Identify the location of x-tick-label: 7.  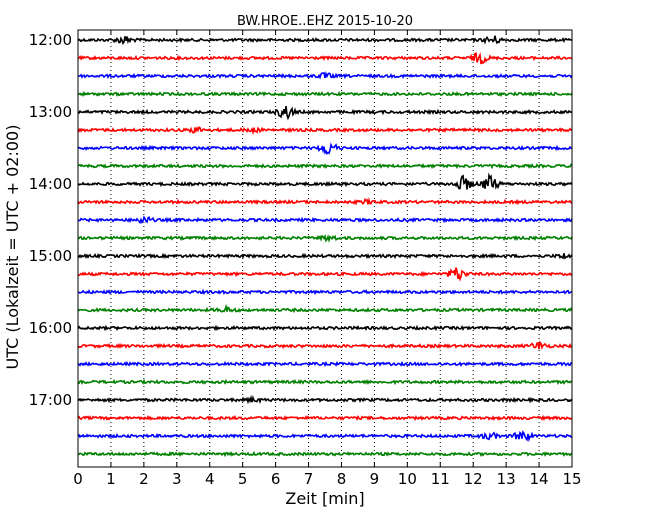
(309, 479).